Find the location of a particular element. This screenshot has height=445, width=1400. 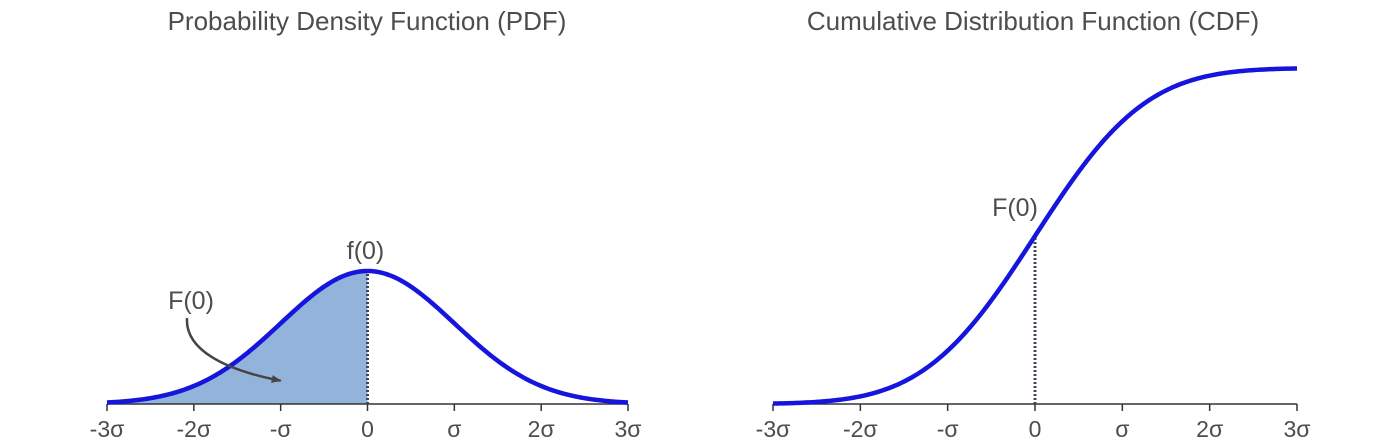

pdf-curve is located at coordinates (367, 336).